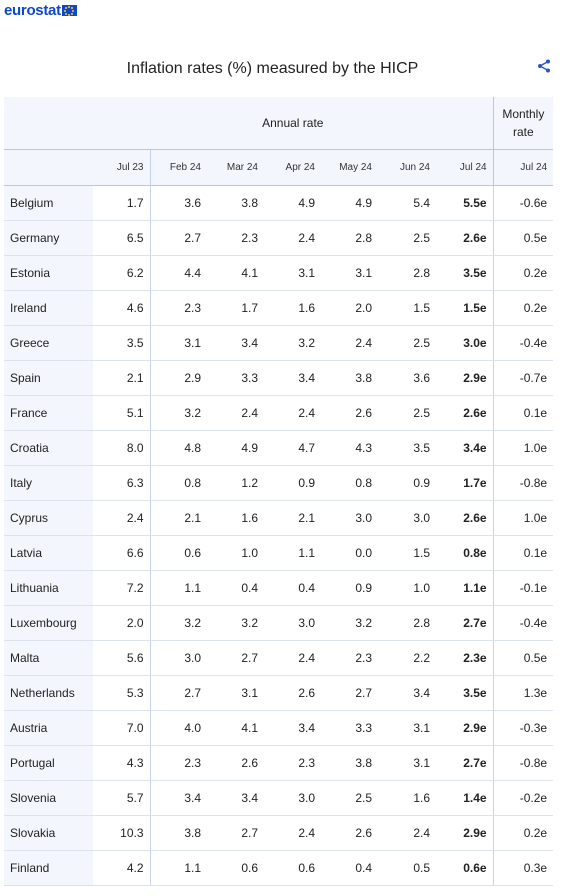 The width and height of the screenshot is (572, 896). What do you see at coordinates (465, 343) in the screenshot?
I see `value-cell: 3.0e` at bounding box center [465, 343].